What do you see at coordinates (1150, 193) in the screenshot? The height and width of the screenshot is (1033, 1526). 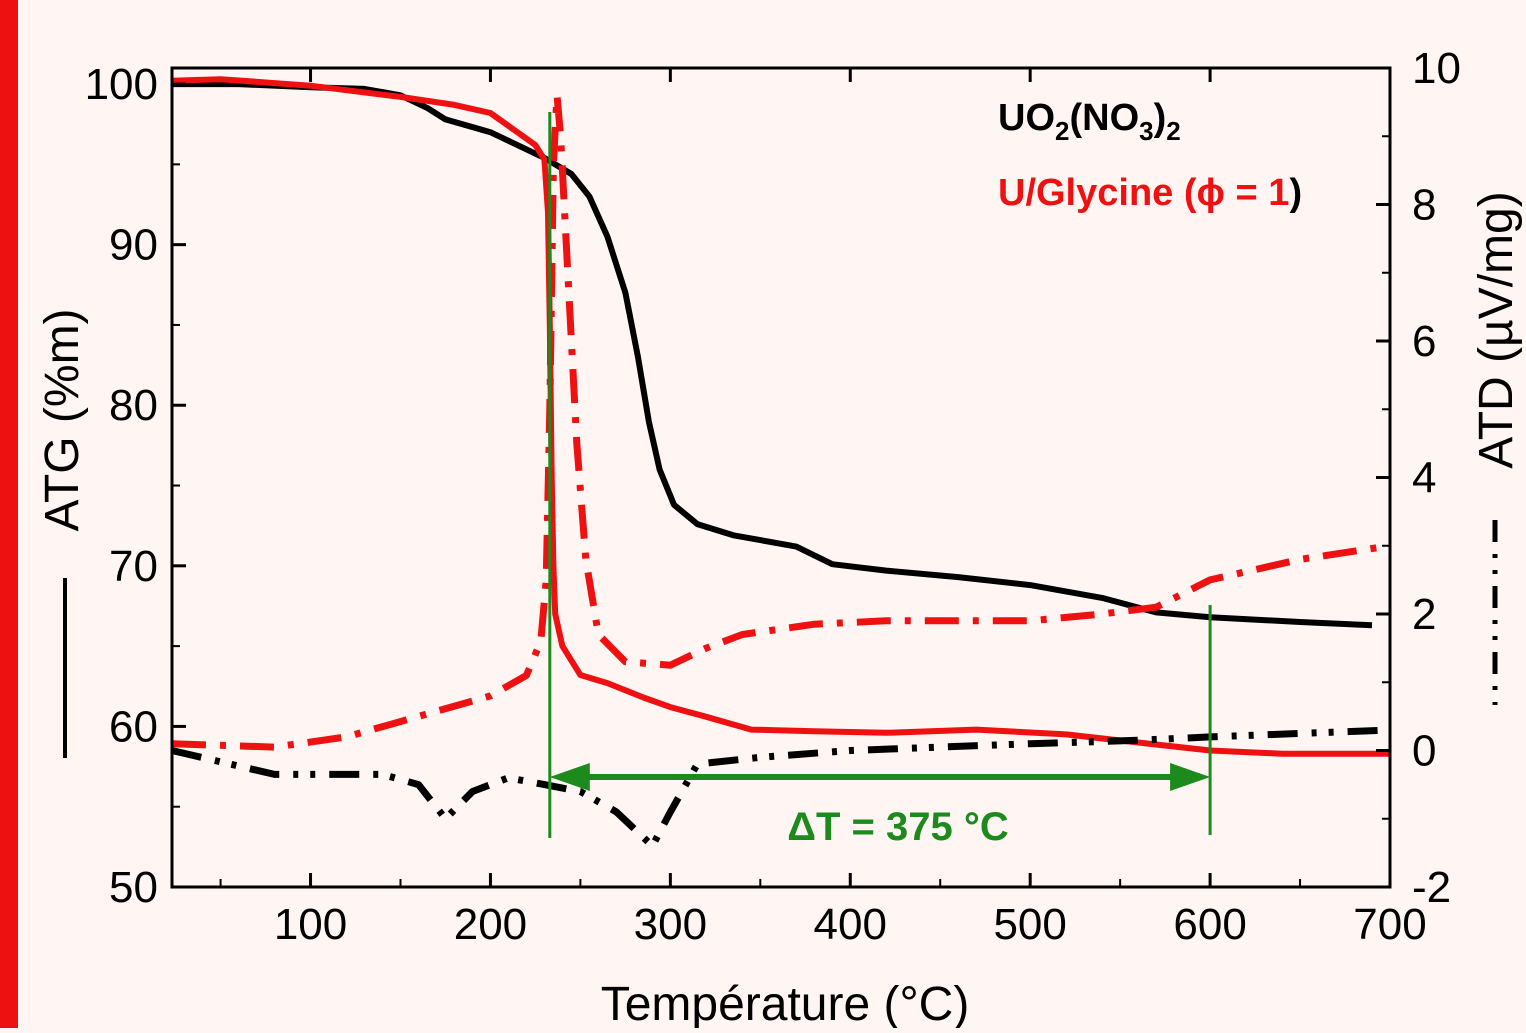 I see `legend-entry-glycine: U/Glycine (ϕ = 1)` at bounding box center [1150, 193].